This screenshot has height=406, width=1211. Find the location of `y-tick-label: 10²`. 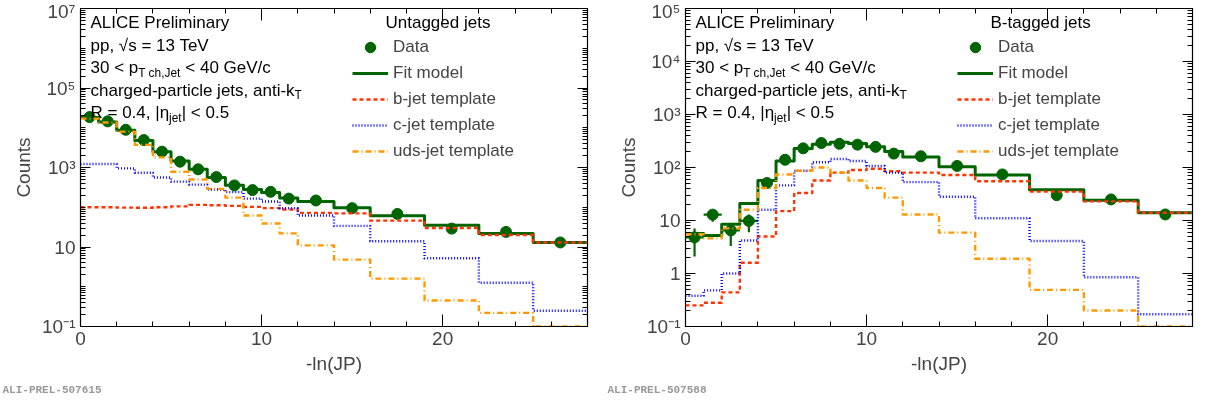

y-tick-label: 10² is located at coordinates (667, 167).